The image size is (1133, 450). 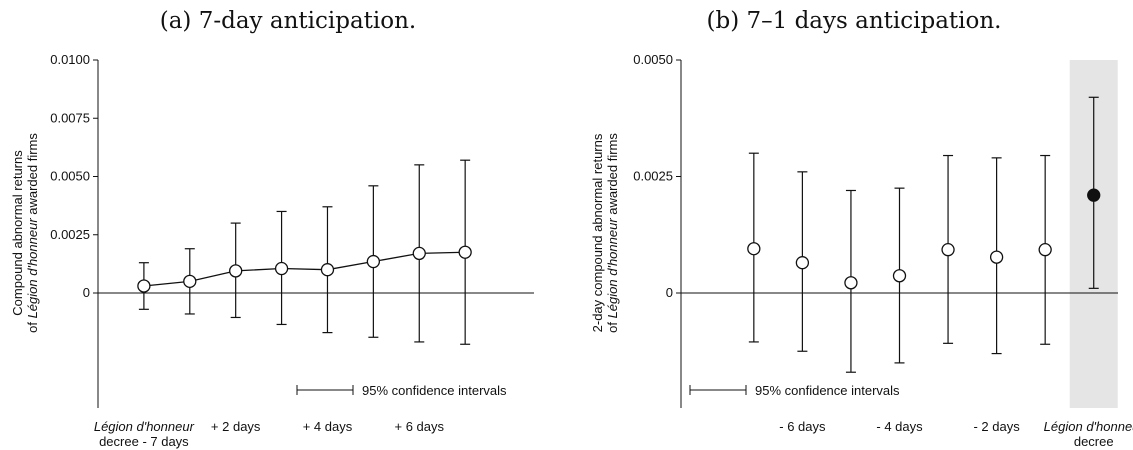 I want to click on panel-b-xtick-label-line2: decree, so click(x=1094, y=441).